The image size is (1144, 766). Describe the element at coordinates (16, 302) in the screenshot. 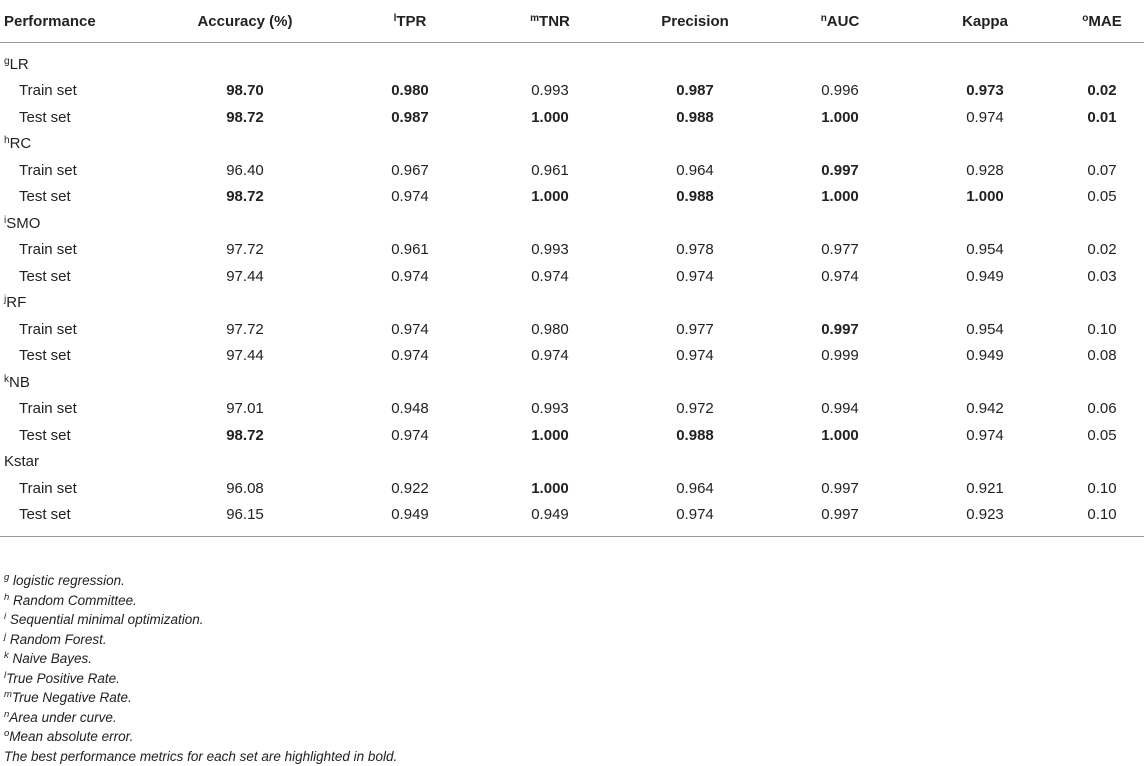

I see `model-label: RF` at that location.